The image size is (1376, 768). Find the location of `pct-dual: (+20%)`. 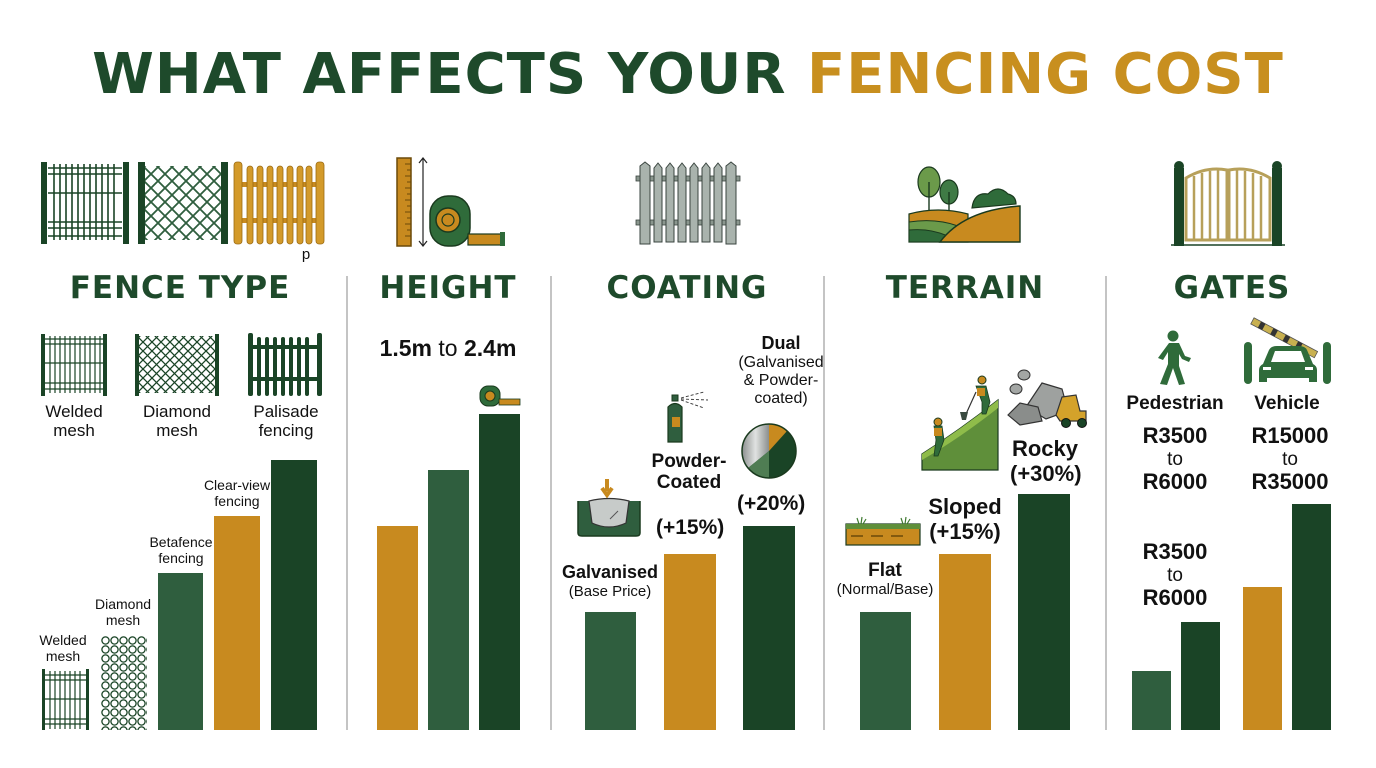

pct-dual: (+20%) is located at coordinates (771, 503).